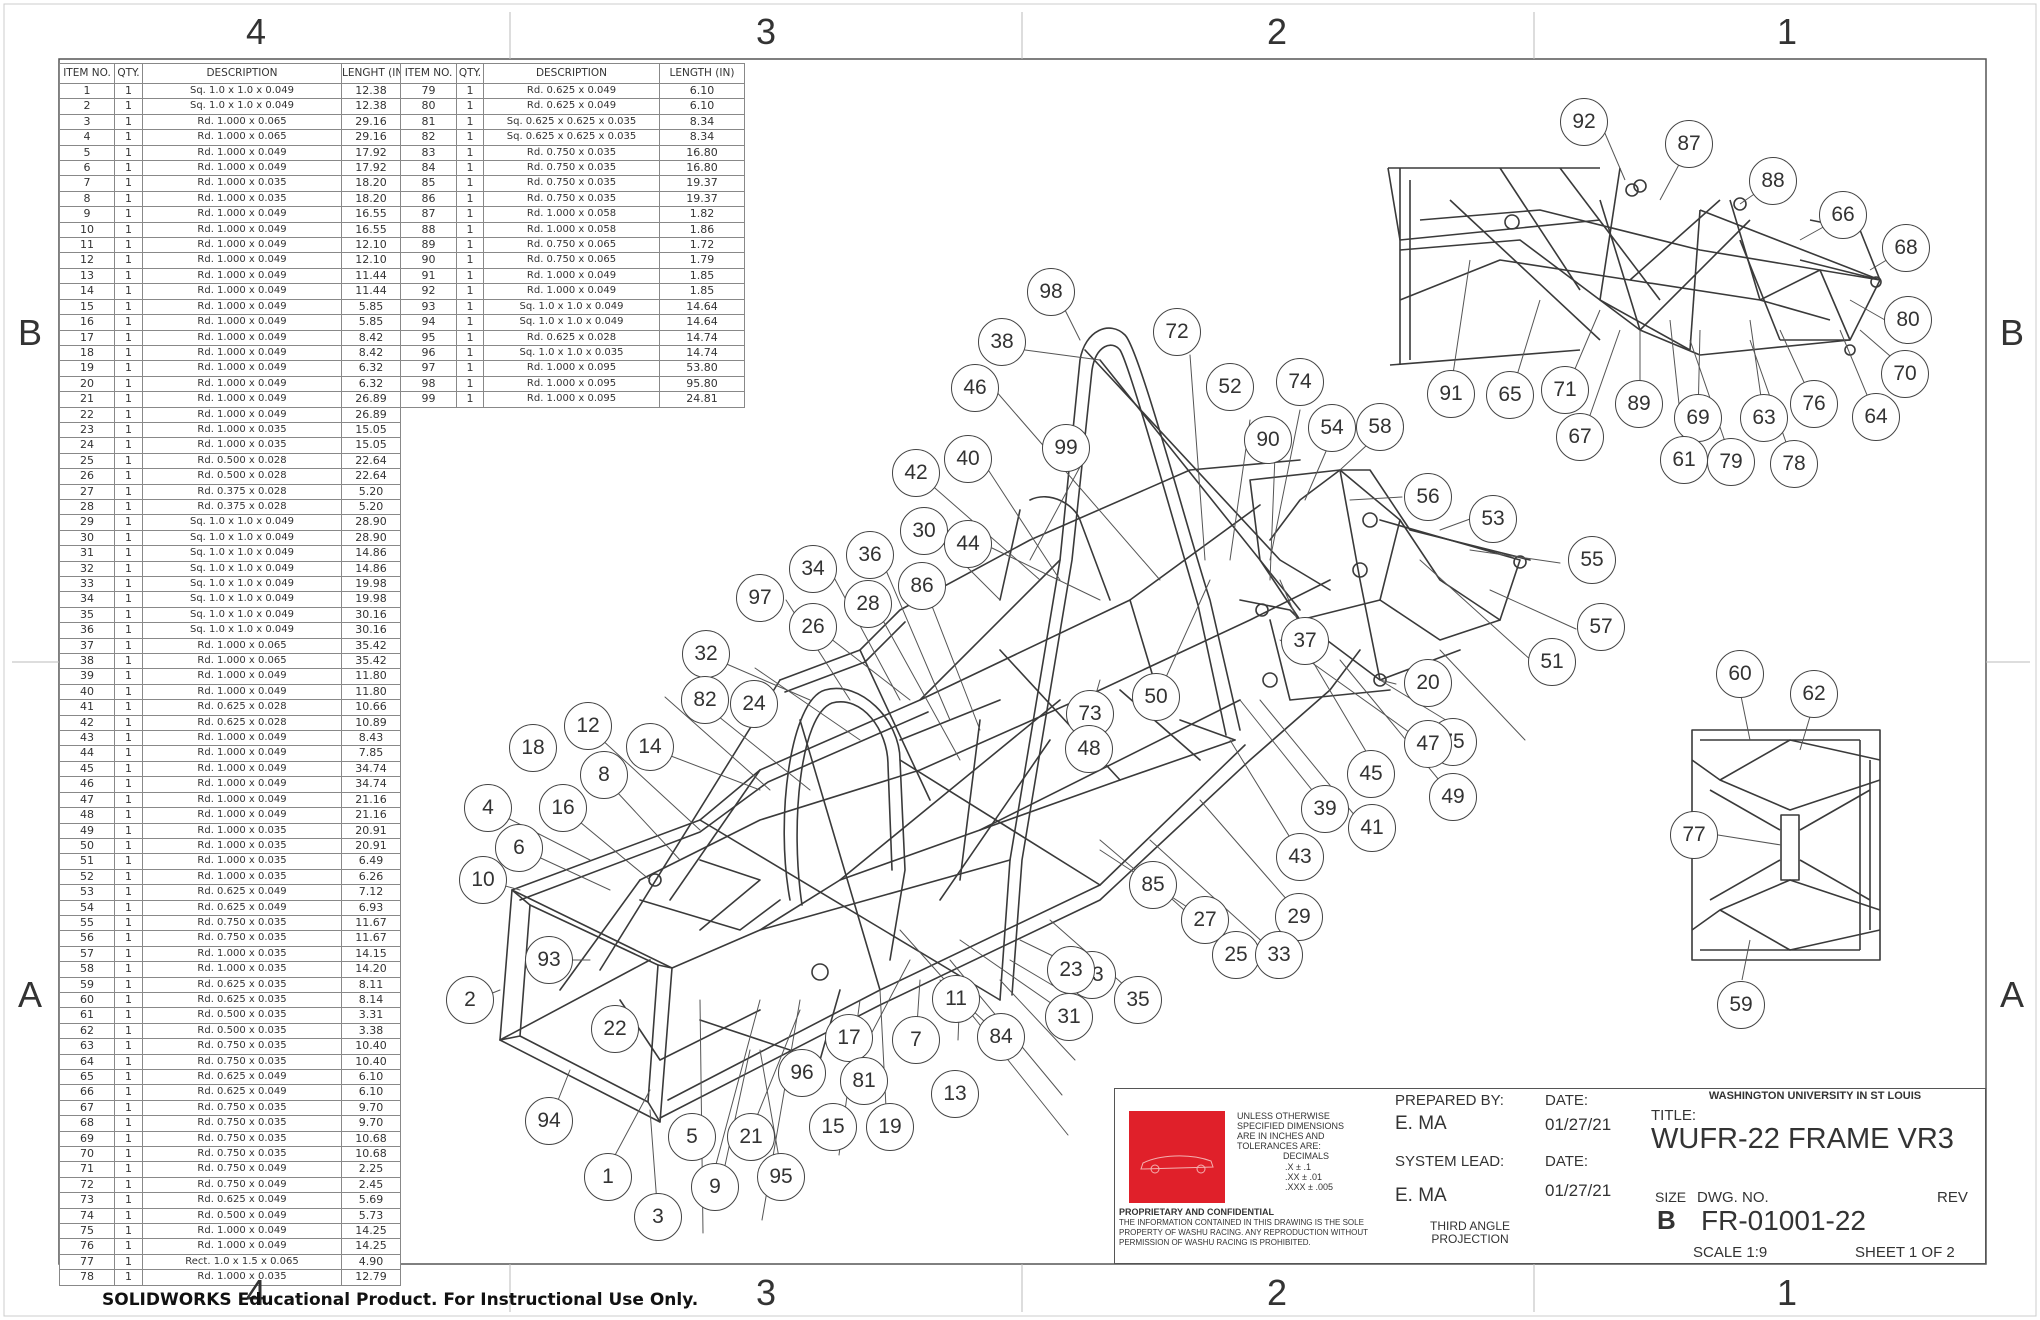  Describe the element at coordinates (1153, 885) in the screenshot. I see `part-balloon-85: 85` at that location.